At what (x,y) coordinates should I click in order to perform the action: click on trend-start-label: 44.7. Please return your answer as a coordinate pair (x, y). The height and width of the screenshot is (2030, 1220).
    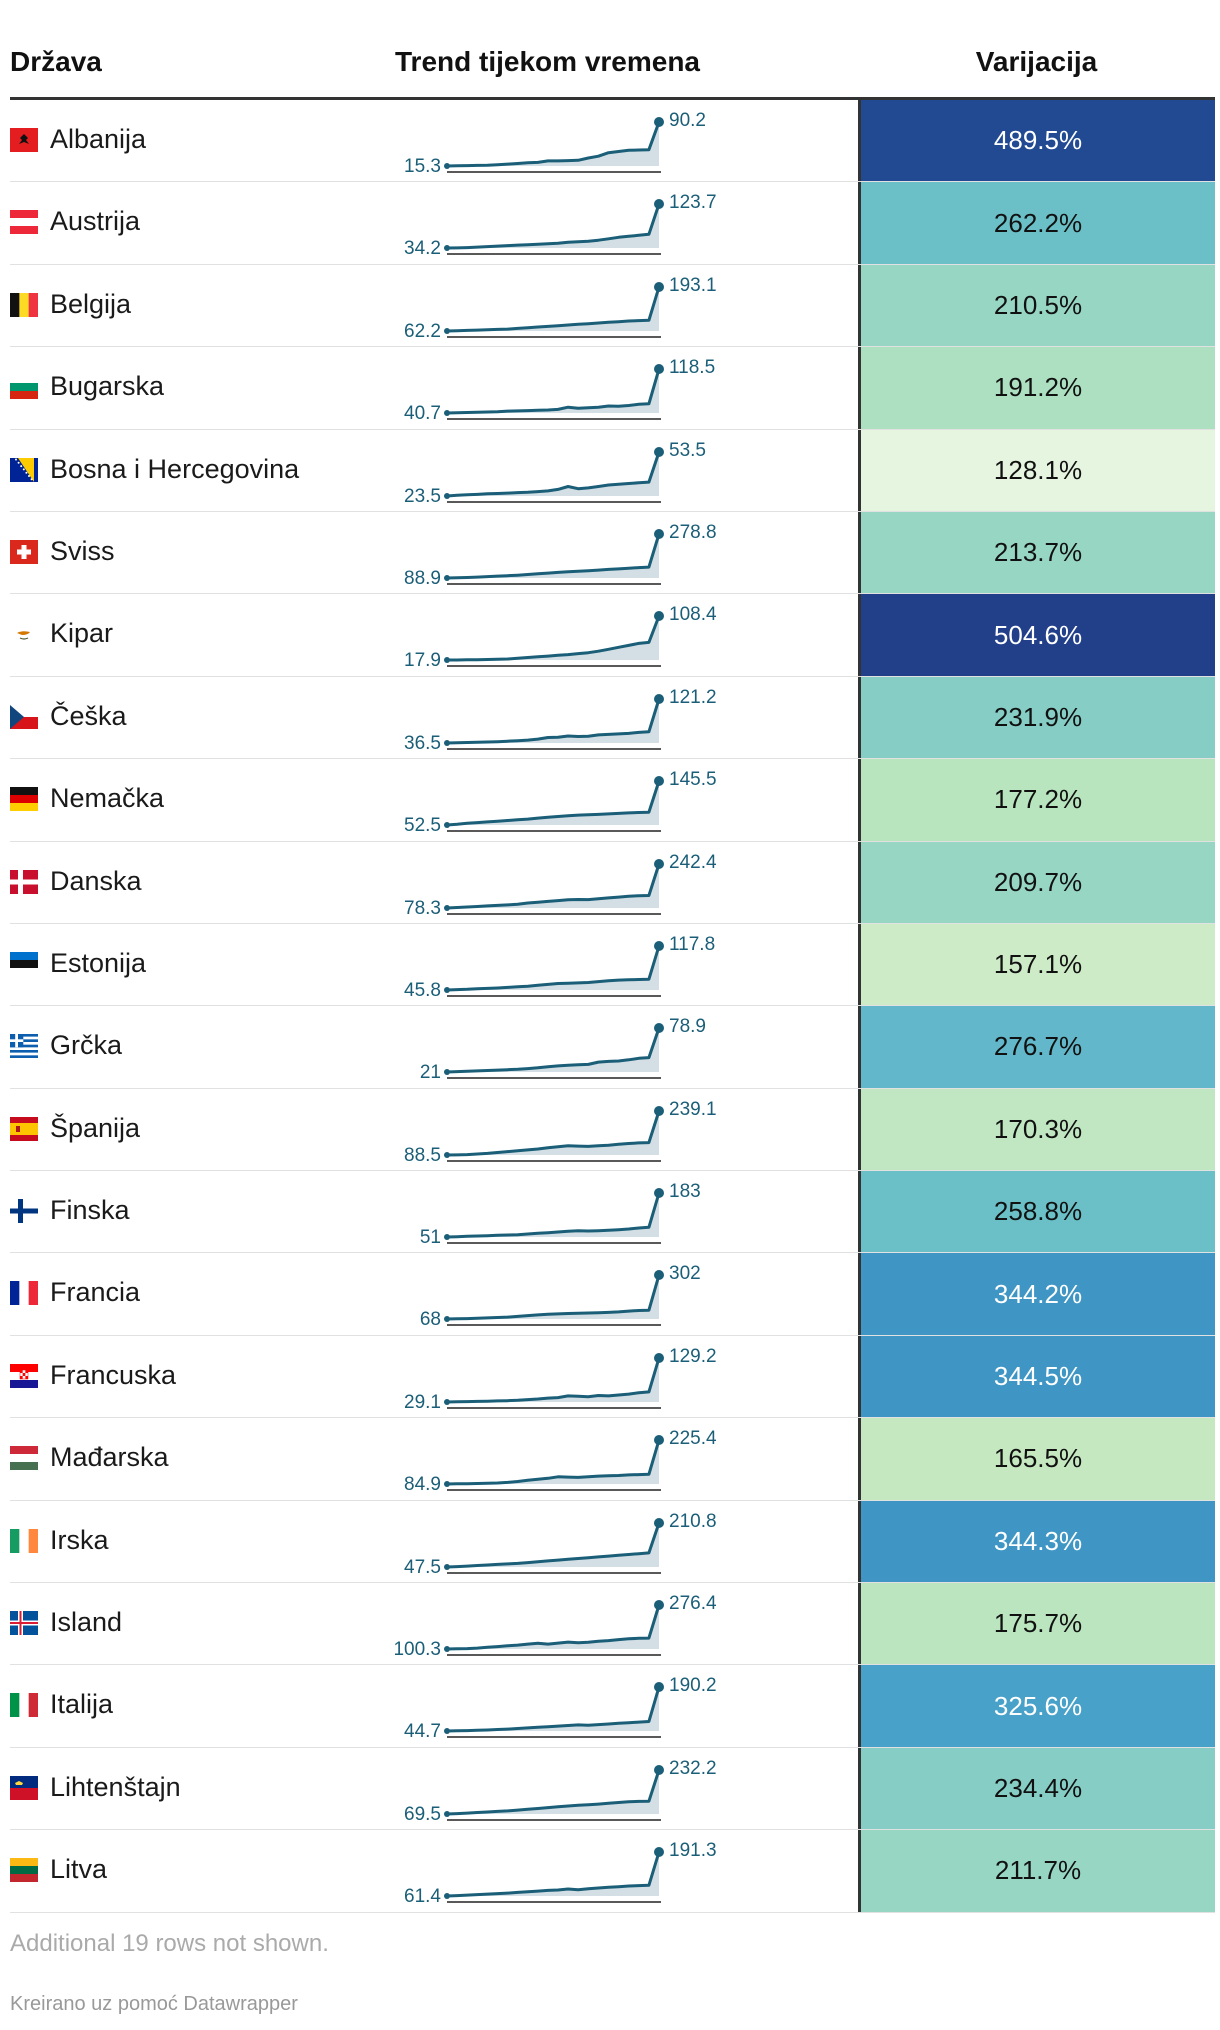
    Looking at the image, I should click on (422, 1731).